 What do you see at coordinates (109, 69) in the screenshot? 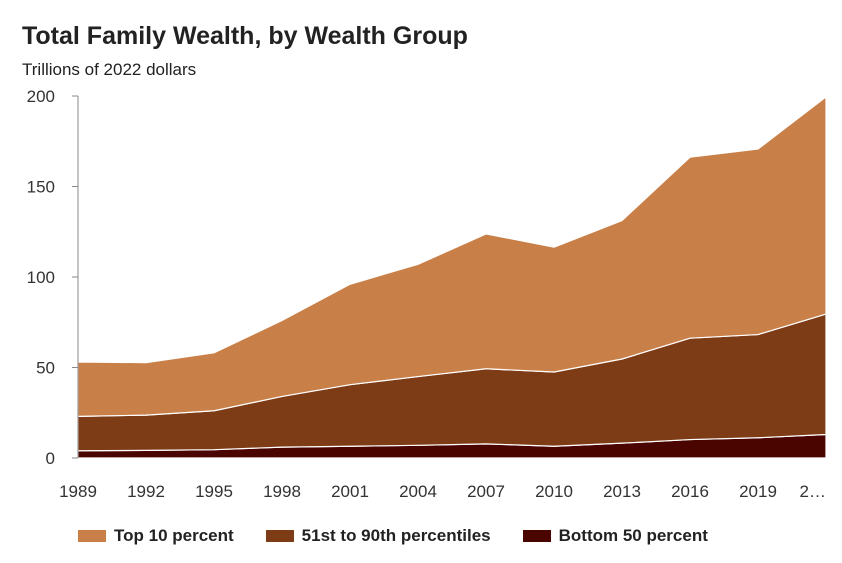
I see `chart-subtitle: Trillions of 2022 dollars` at bounding box center [109, 69].